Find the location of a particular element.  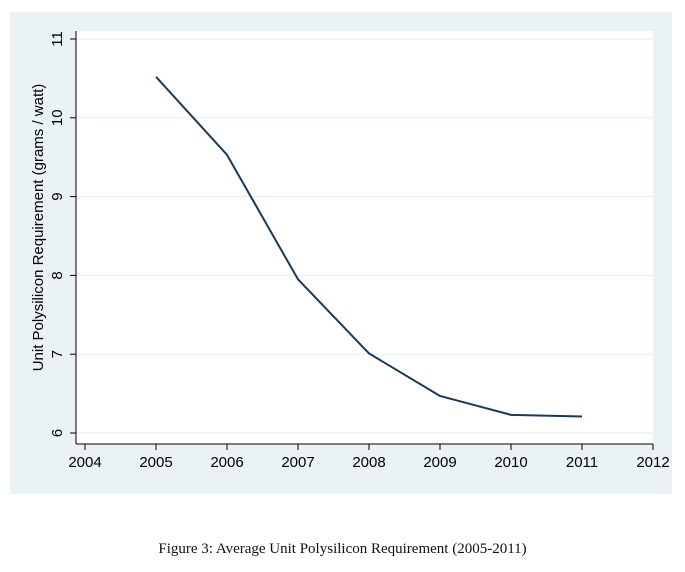

x-tick-label: 2005 is located at coordinates (155, 462).